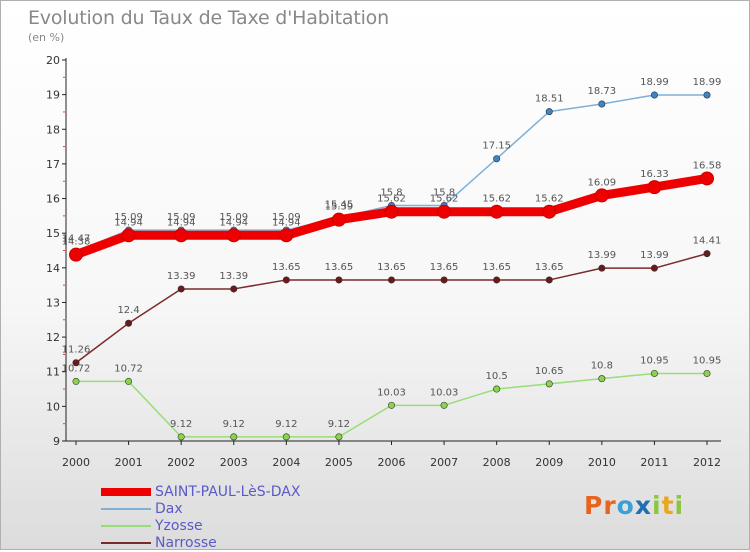  I want to click on data-label: 11.26, so click(76, 350).